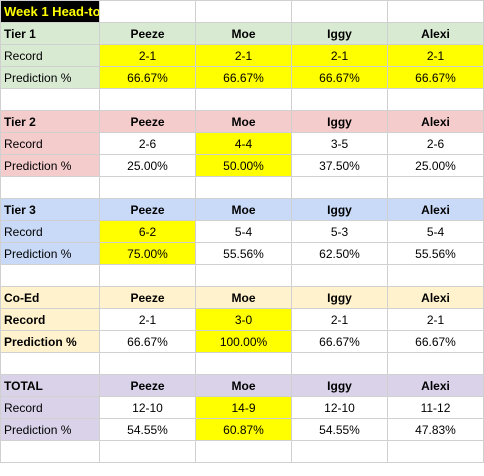 Image resolution: width=484 pixels, height=476 pixels. I want to click on prediction-value-cell: 75.00%, so click(147, 253).